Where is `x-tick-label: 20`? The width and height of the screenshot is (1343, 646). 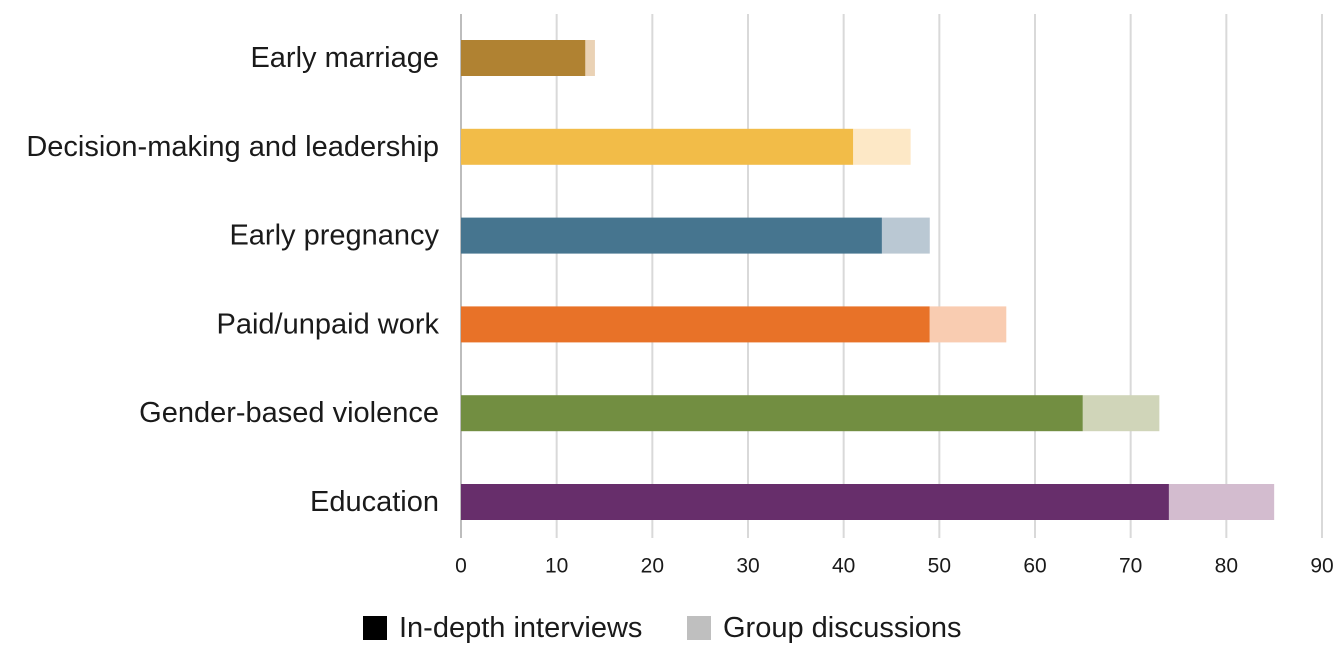 x-tick-label: 20 is located at coordinates (652, 566).